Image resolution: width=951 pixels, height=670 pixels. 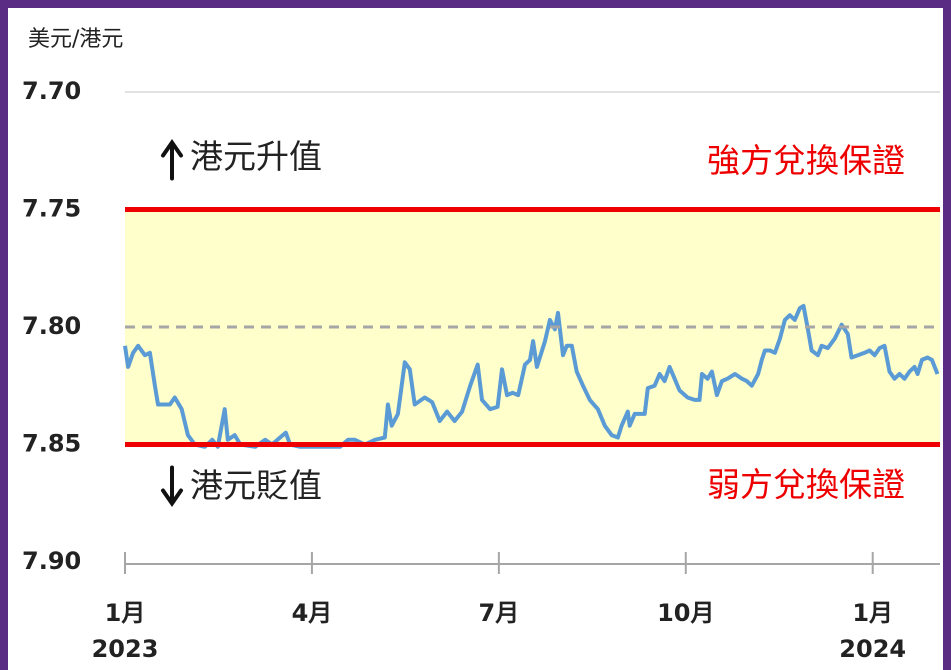 What do you see at coordinates (51, 209) in the screenshot?
I see `y-tick-label: 7.75` at bounding box center [51, 209].